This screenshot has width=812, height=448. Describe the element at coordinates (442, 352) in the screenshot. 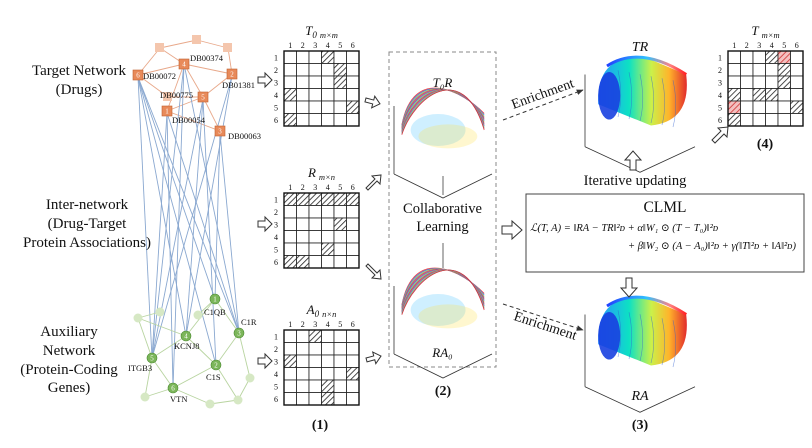

I see `ra0-label: RA₀` at that location.